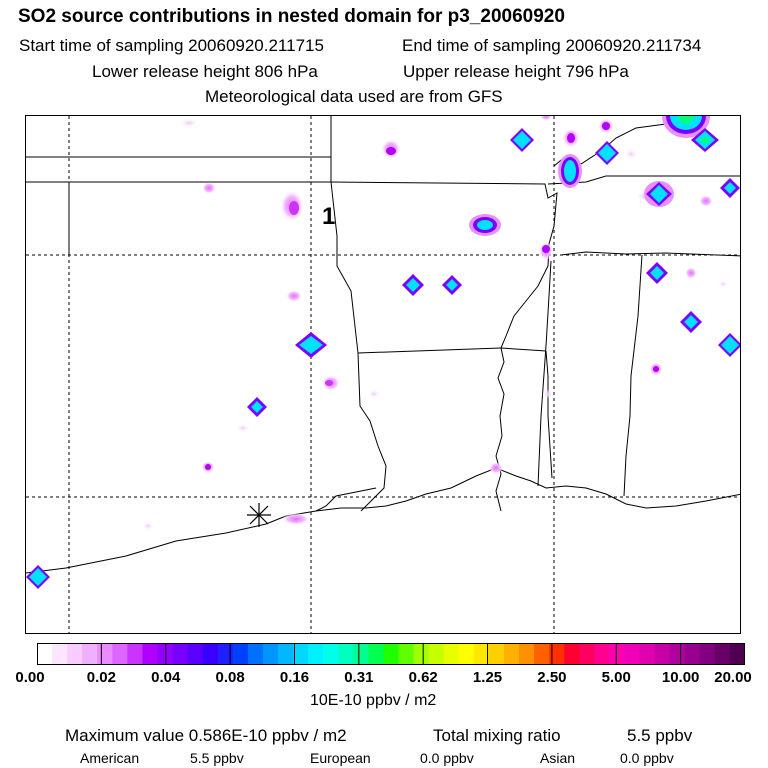 The width and height of the screenshot is (768, 768). Describe the element at coordinates (487, 677) in the screenshot. I see `colorbar-tick-label: 1.25` at that location.